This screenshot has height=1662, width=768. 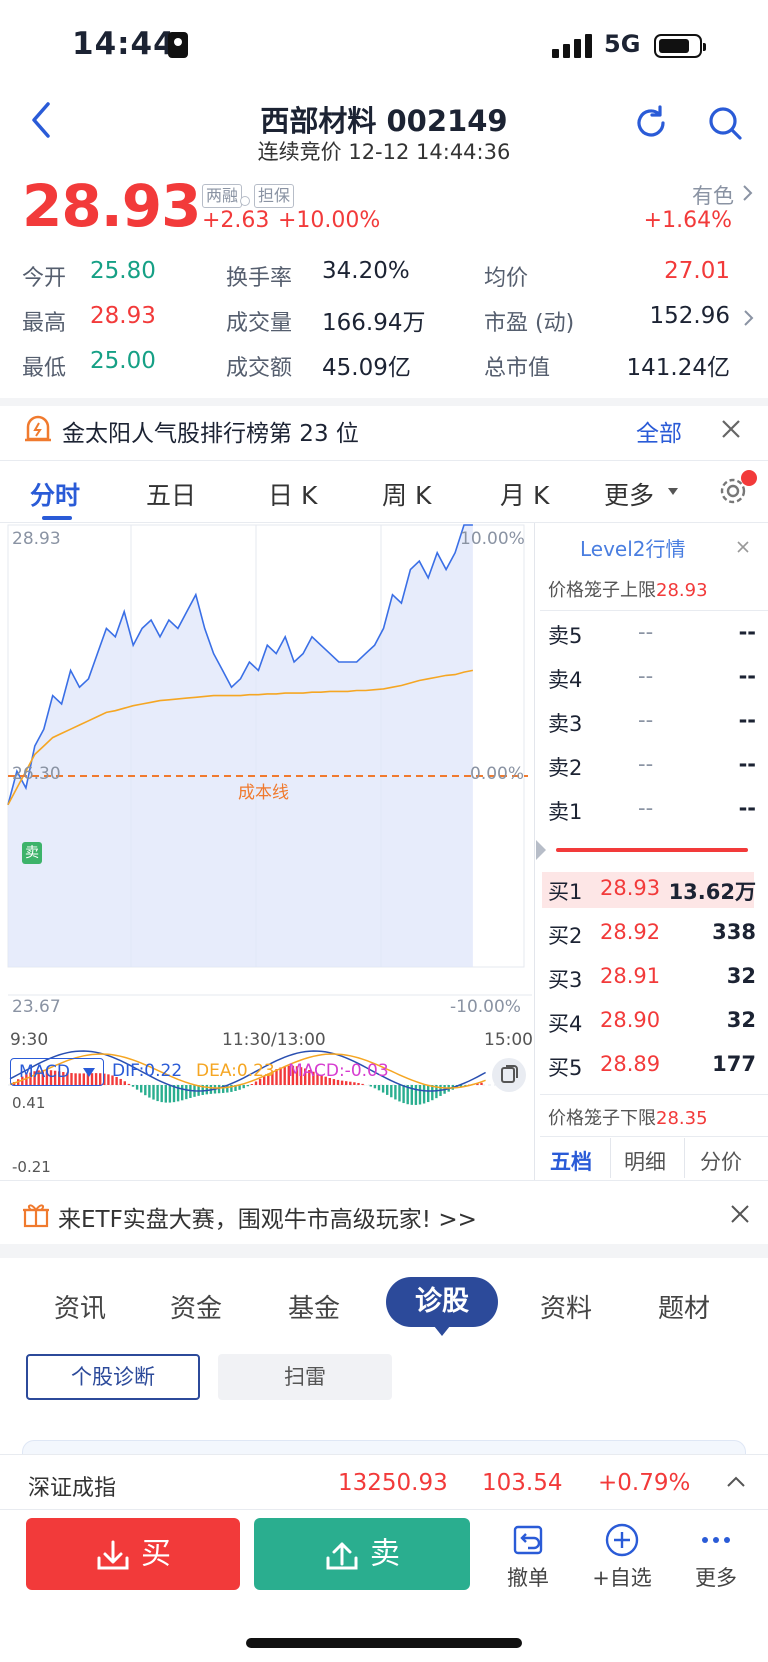 What do you see at coordinates (366, 368) in the screenshot?
I see `stat-value: 45.09亿` at bounding box center [366, 368].